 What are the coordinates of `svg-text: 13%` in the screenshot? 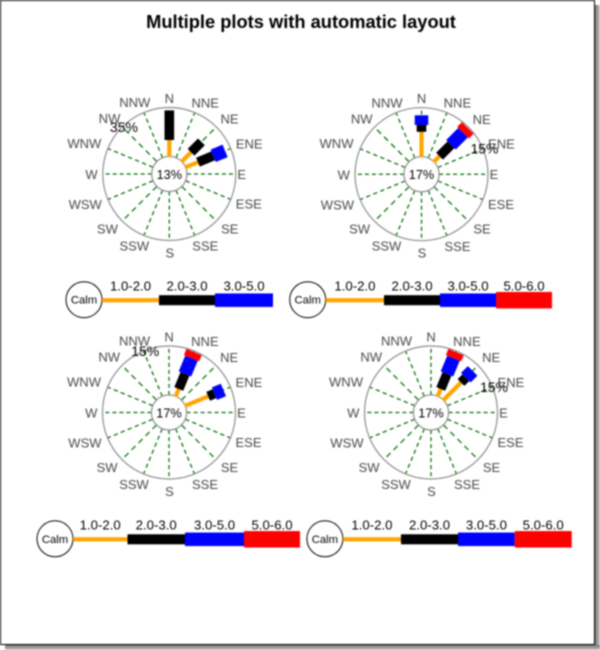 It's located at (169, 175).